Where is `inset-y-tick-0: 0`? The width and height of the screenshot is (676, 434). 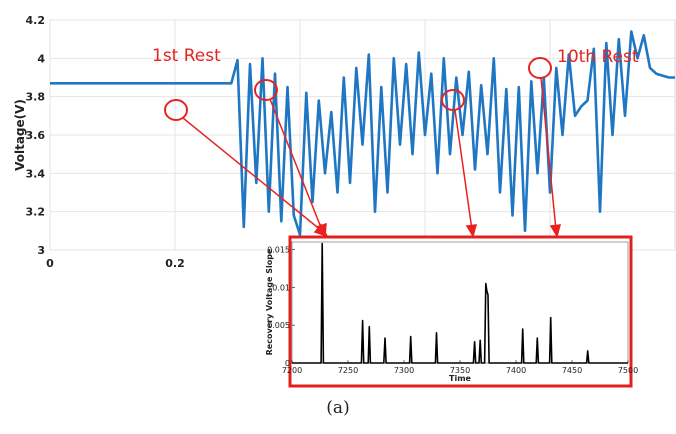
inset-y-tick-0: 0 is located at coordinates (287, 363).